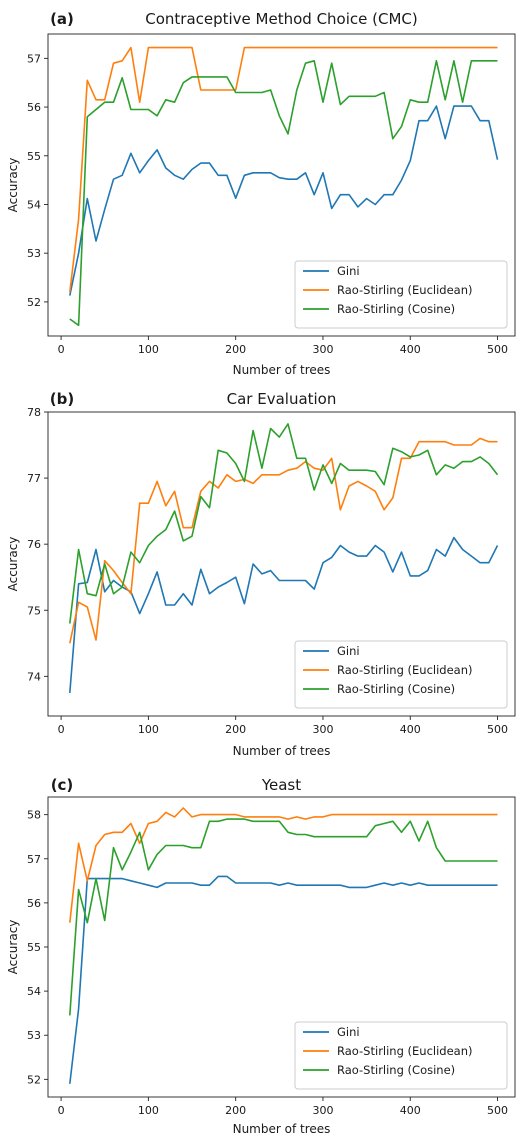  What do you see at coordinates (281, 785) in the screenshot?
I see `chart-title: Yeast` at bounding box center [281, 785].